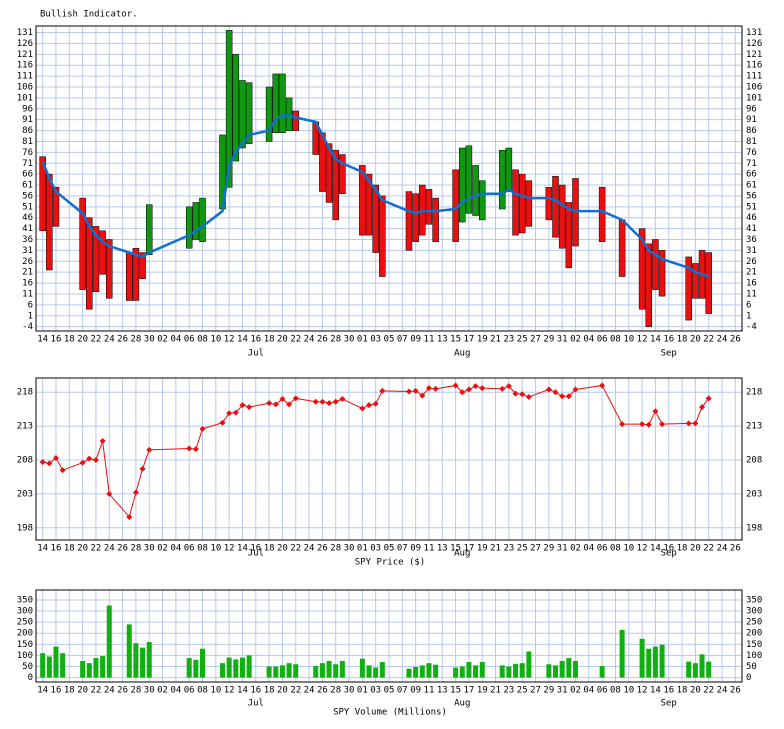 The height and width of the screenshot is (729, 784). Describe the element at coordinates (751, 164) in the screenshot. I see `y-tick-label-right: 71` at that location.